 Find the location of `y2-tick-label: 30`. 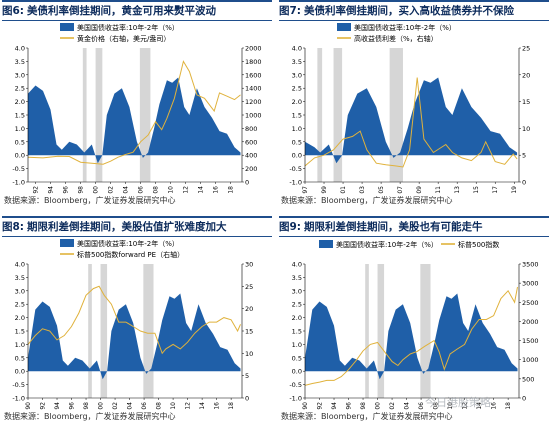

y2-tick-label: 30 is located at coordinates (249, 265).